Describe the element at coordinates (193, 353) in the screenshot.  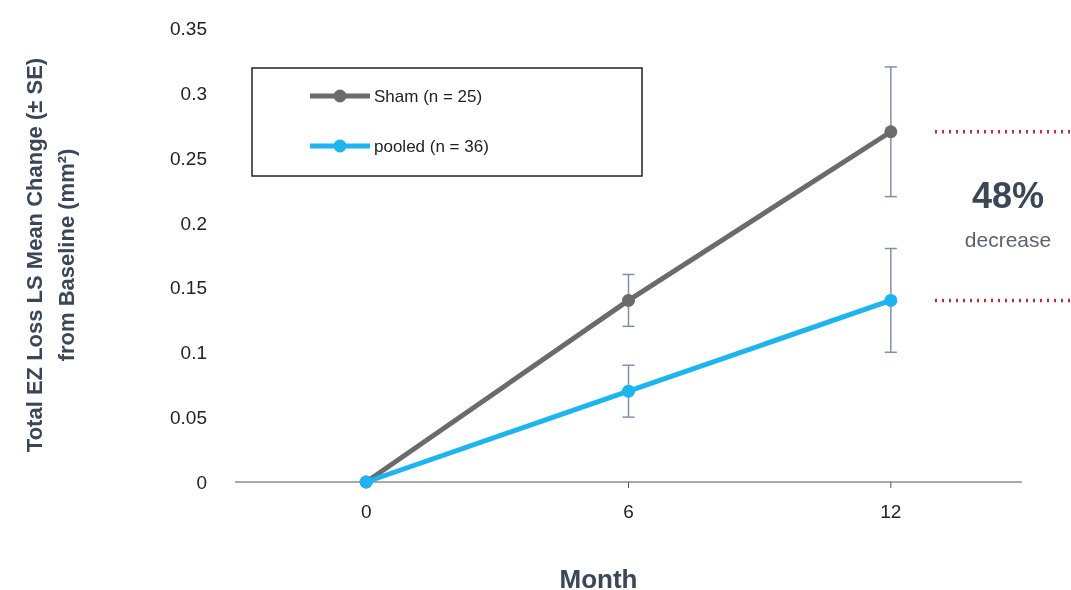
I see `y-tick-label: 0.1` at that location.